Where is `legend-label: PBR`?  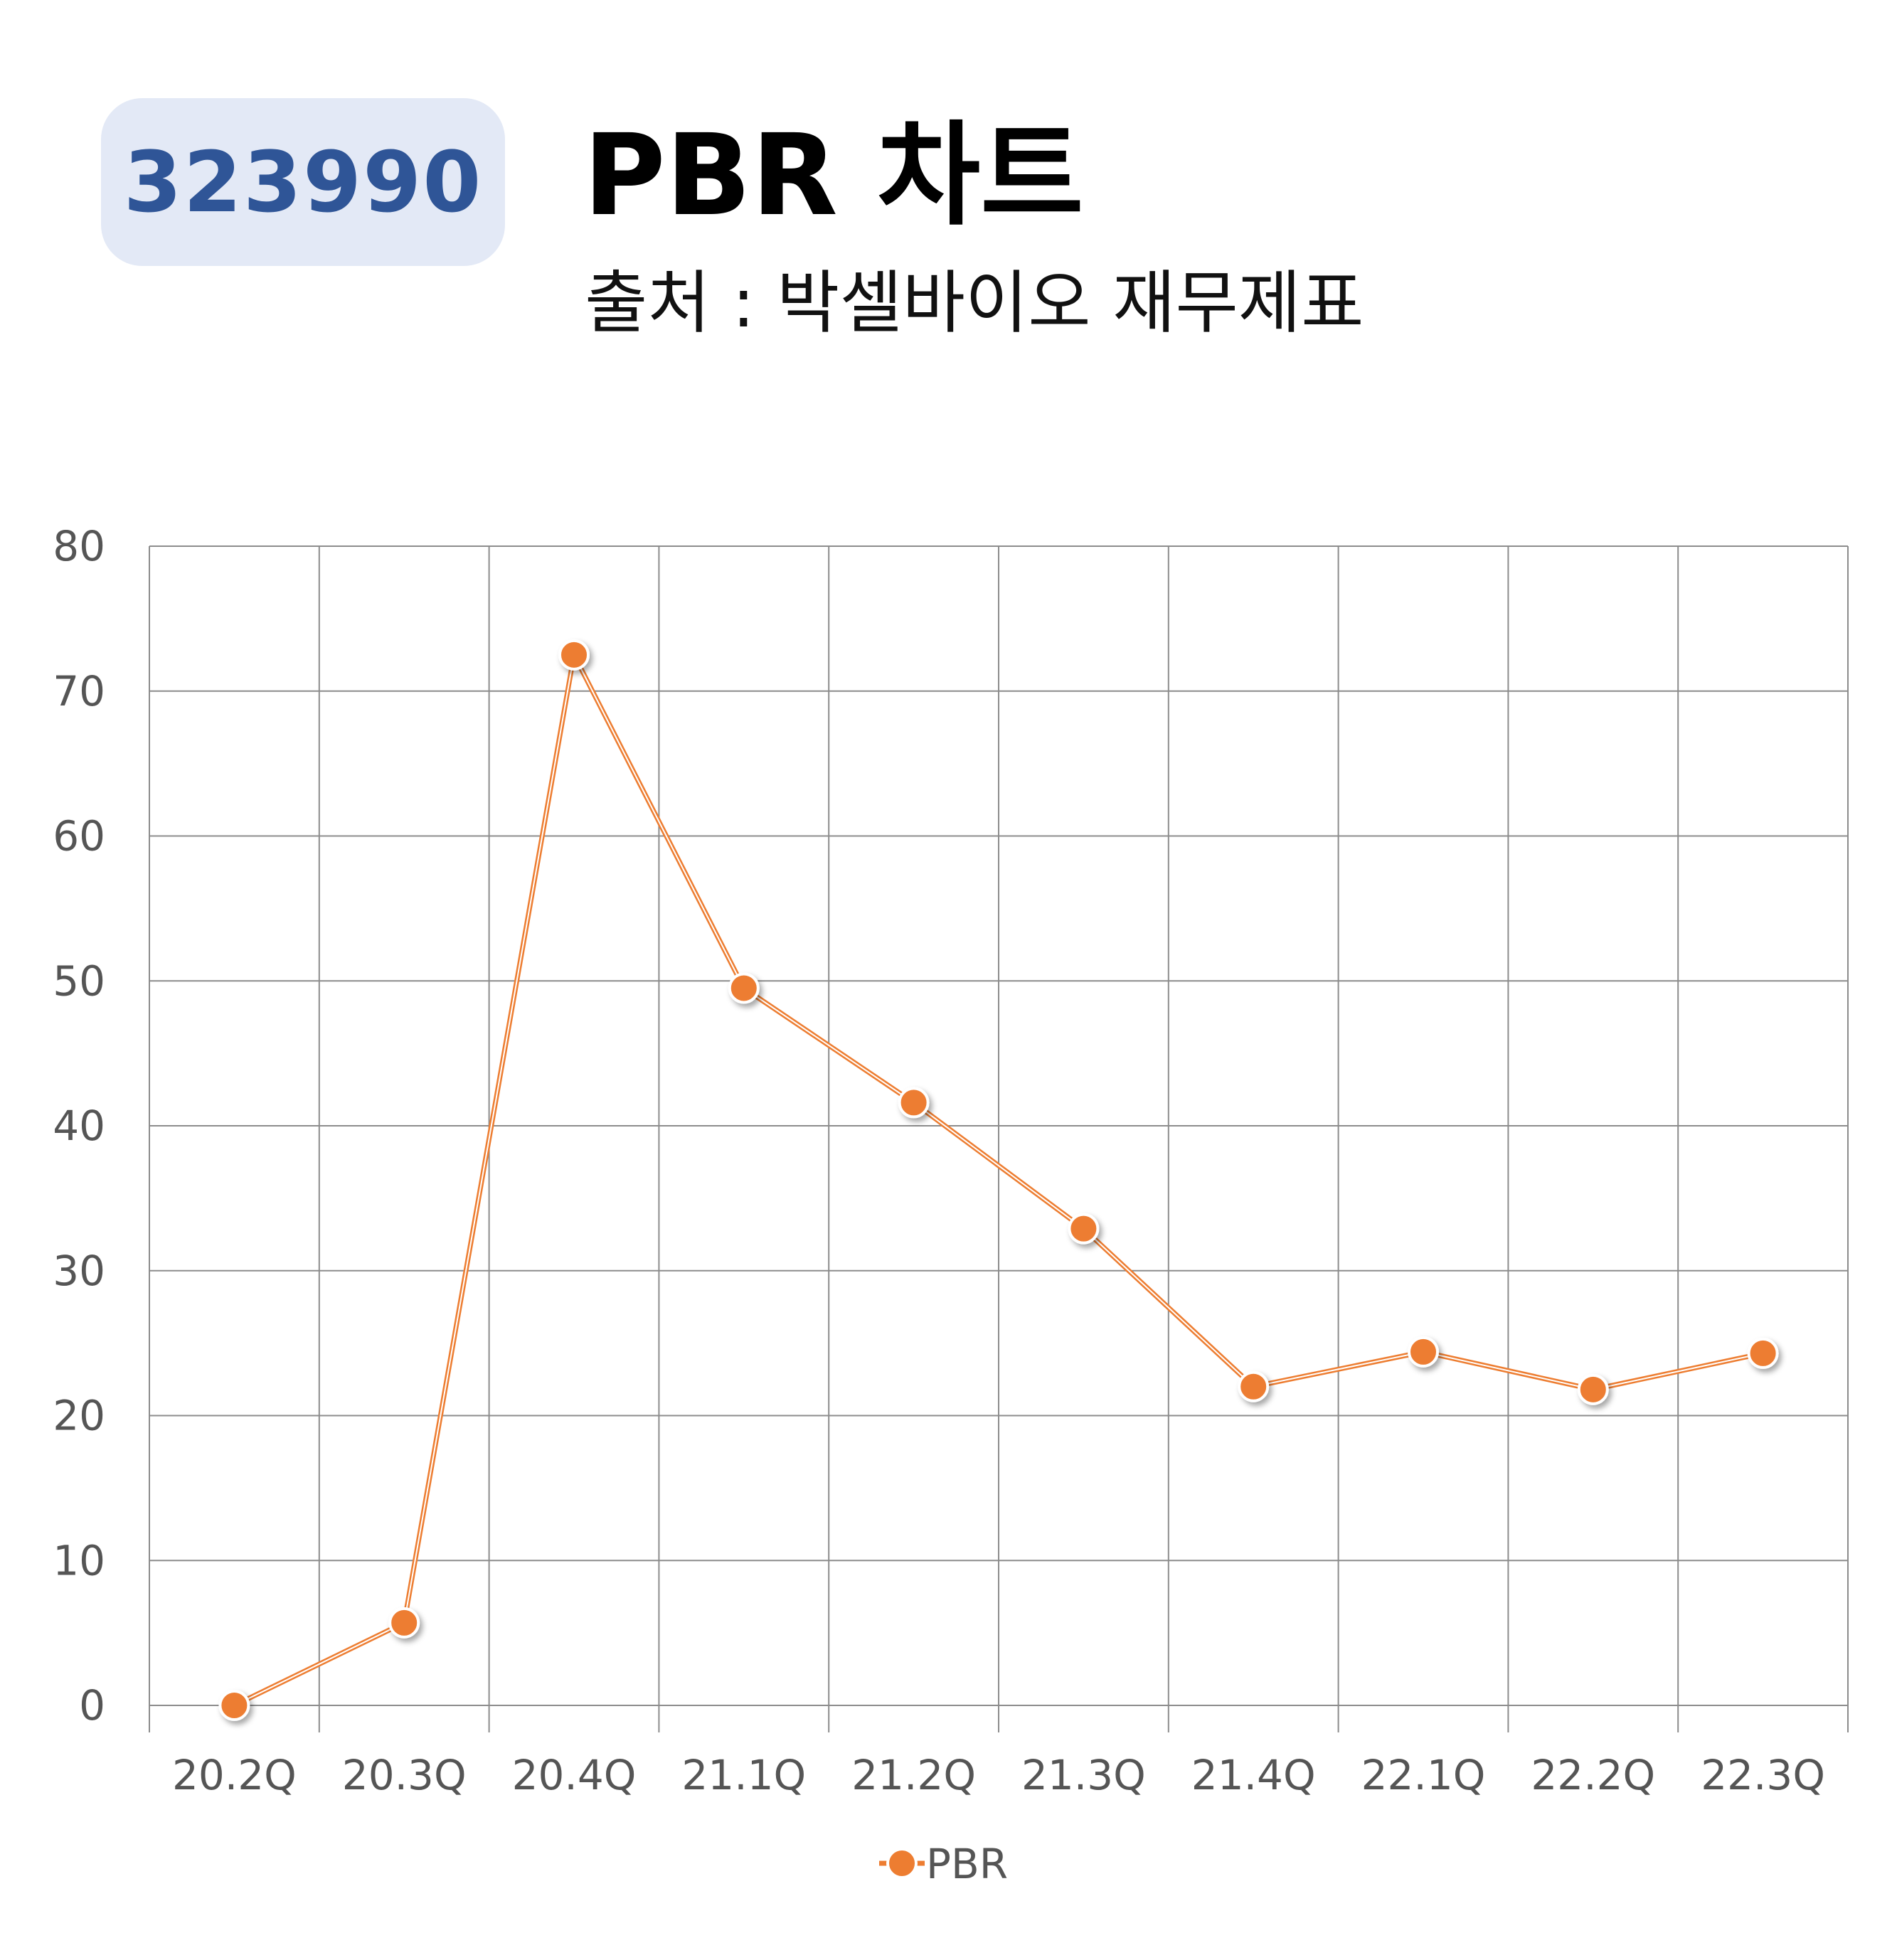 legend-label: PBR is located at coordinates (967, 1864).